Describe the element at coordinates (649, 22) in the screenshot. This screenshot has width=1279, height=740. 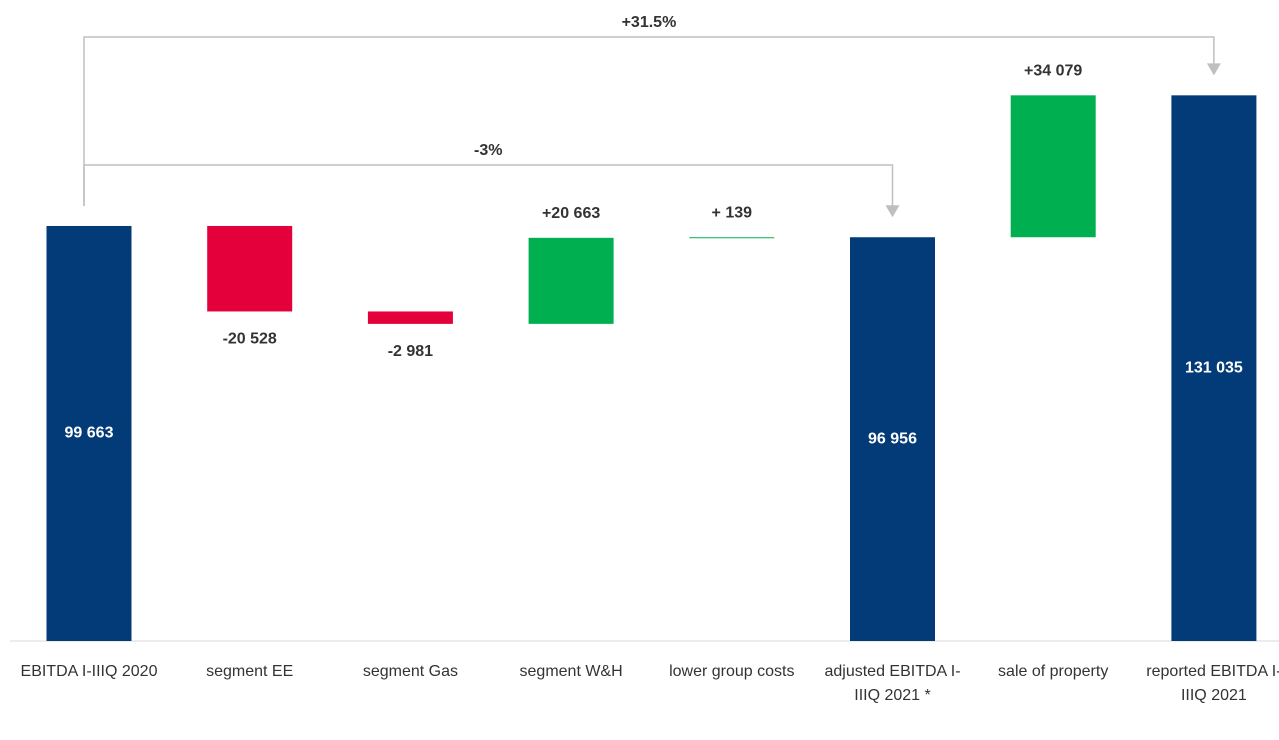
I see `annotation: +31.5%` at that location.